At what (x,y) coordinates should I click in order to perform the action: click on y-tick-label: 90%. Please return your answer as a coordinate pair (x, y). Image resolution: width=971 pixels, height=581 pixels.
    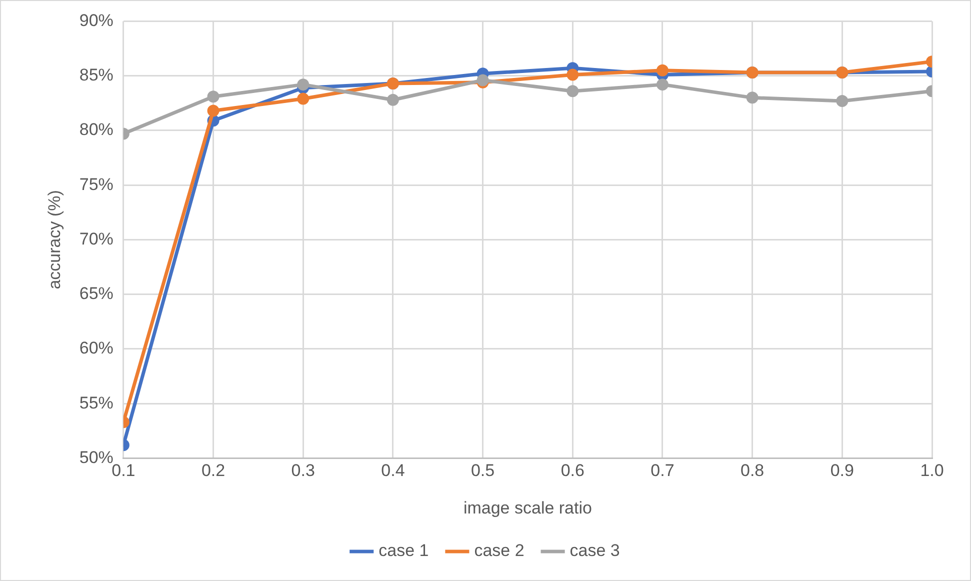
    Looking at the image, I should click on (96, 20).